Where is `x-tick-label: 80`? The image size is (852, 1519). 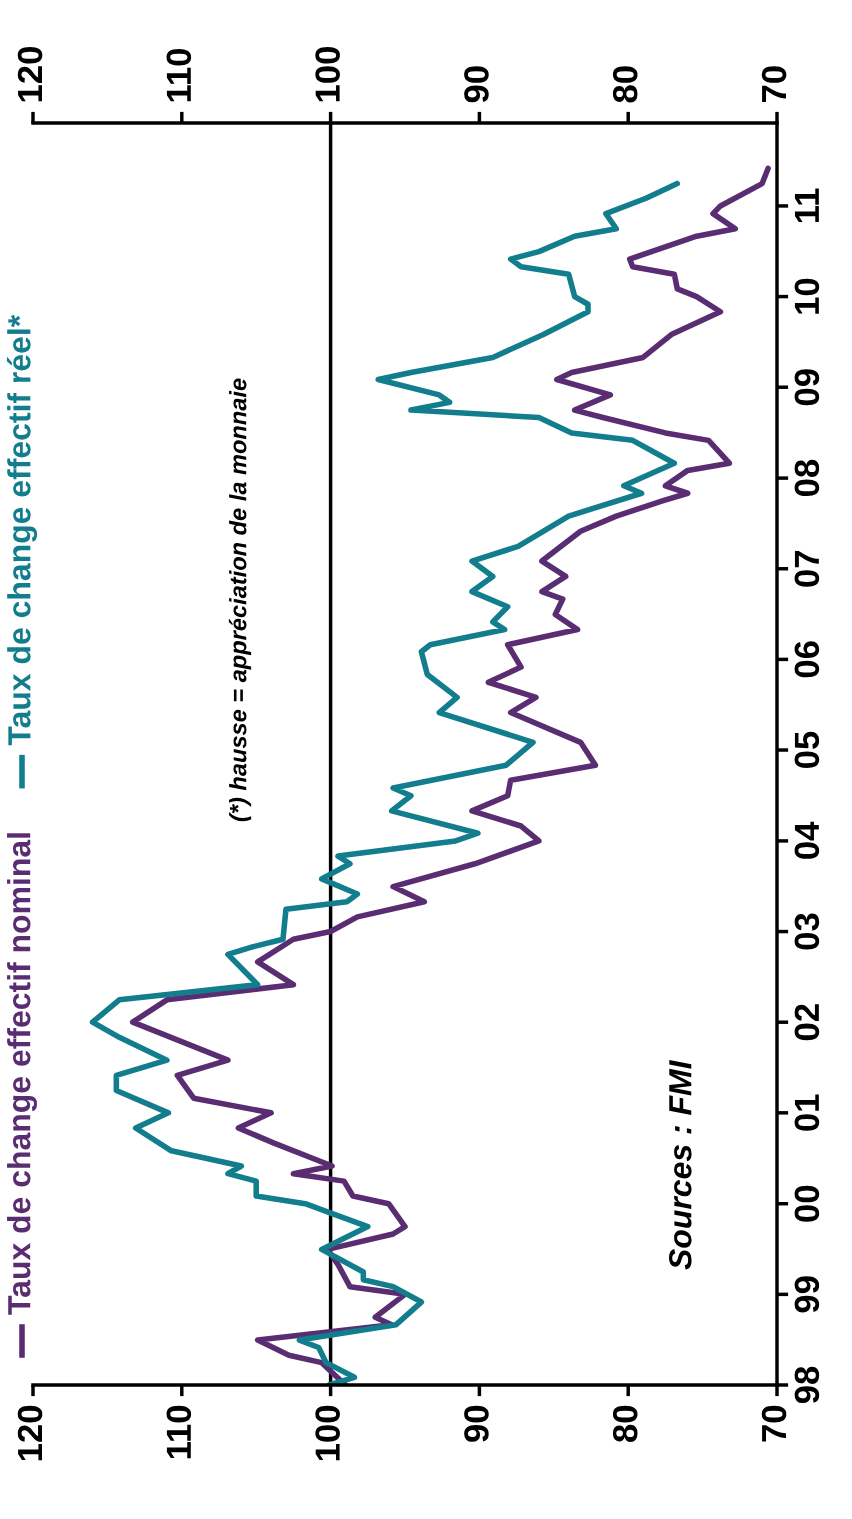
x-tick-label: 80 is located at coordinates (625, 84).